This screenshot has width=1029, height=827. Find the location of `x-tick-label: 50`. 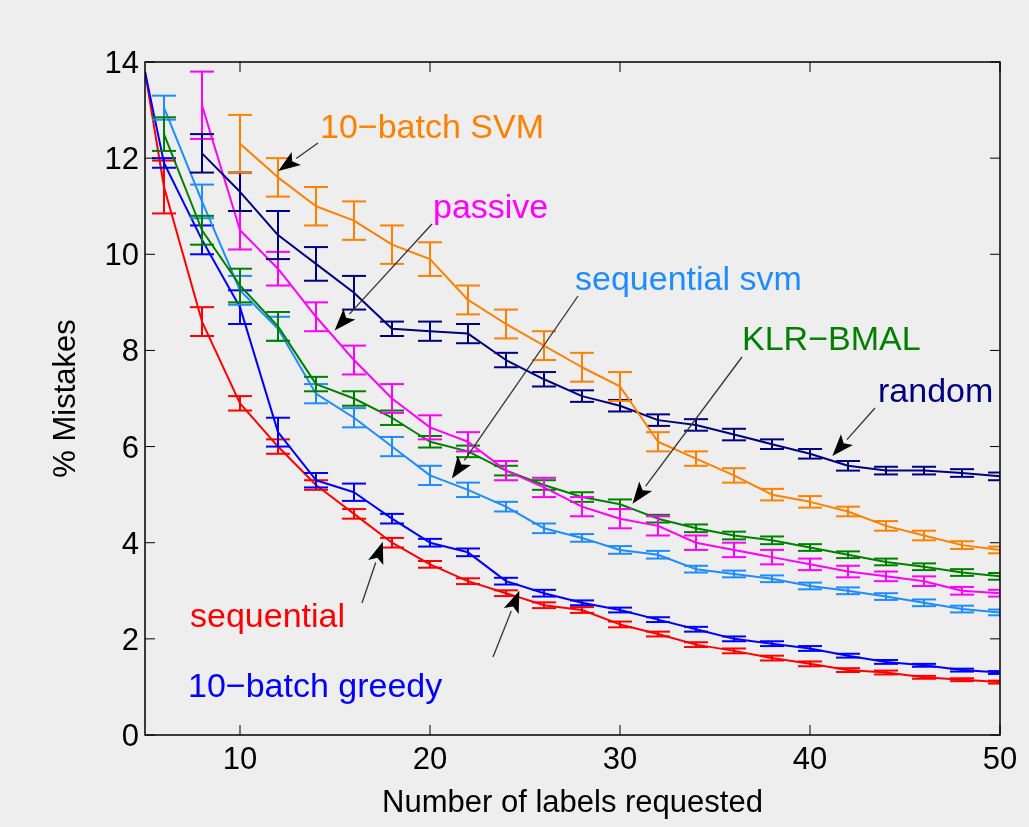

x-tick-label: 50 is located at coordinates (1000, 758).